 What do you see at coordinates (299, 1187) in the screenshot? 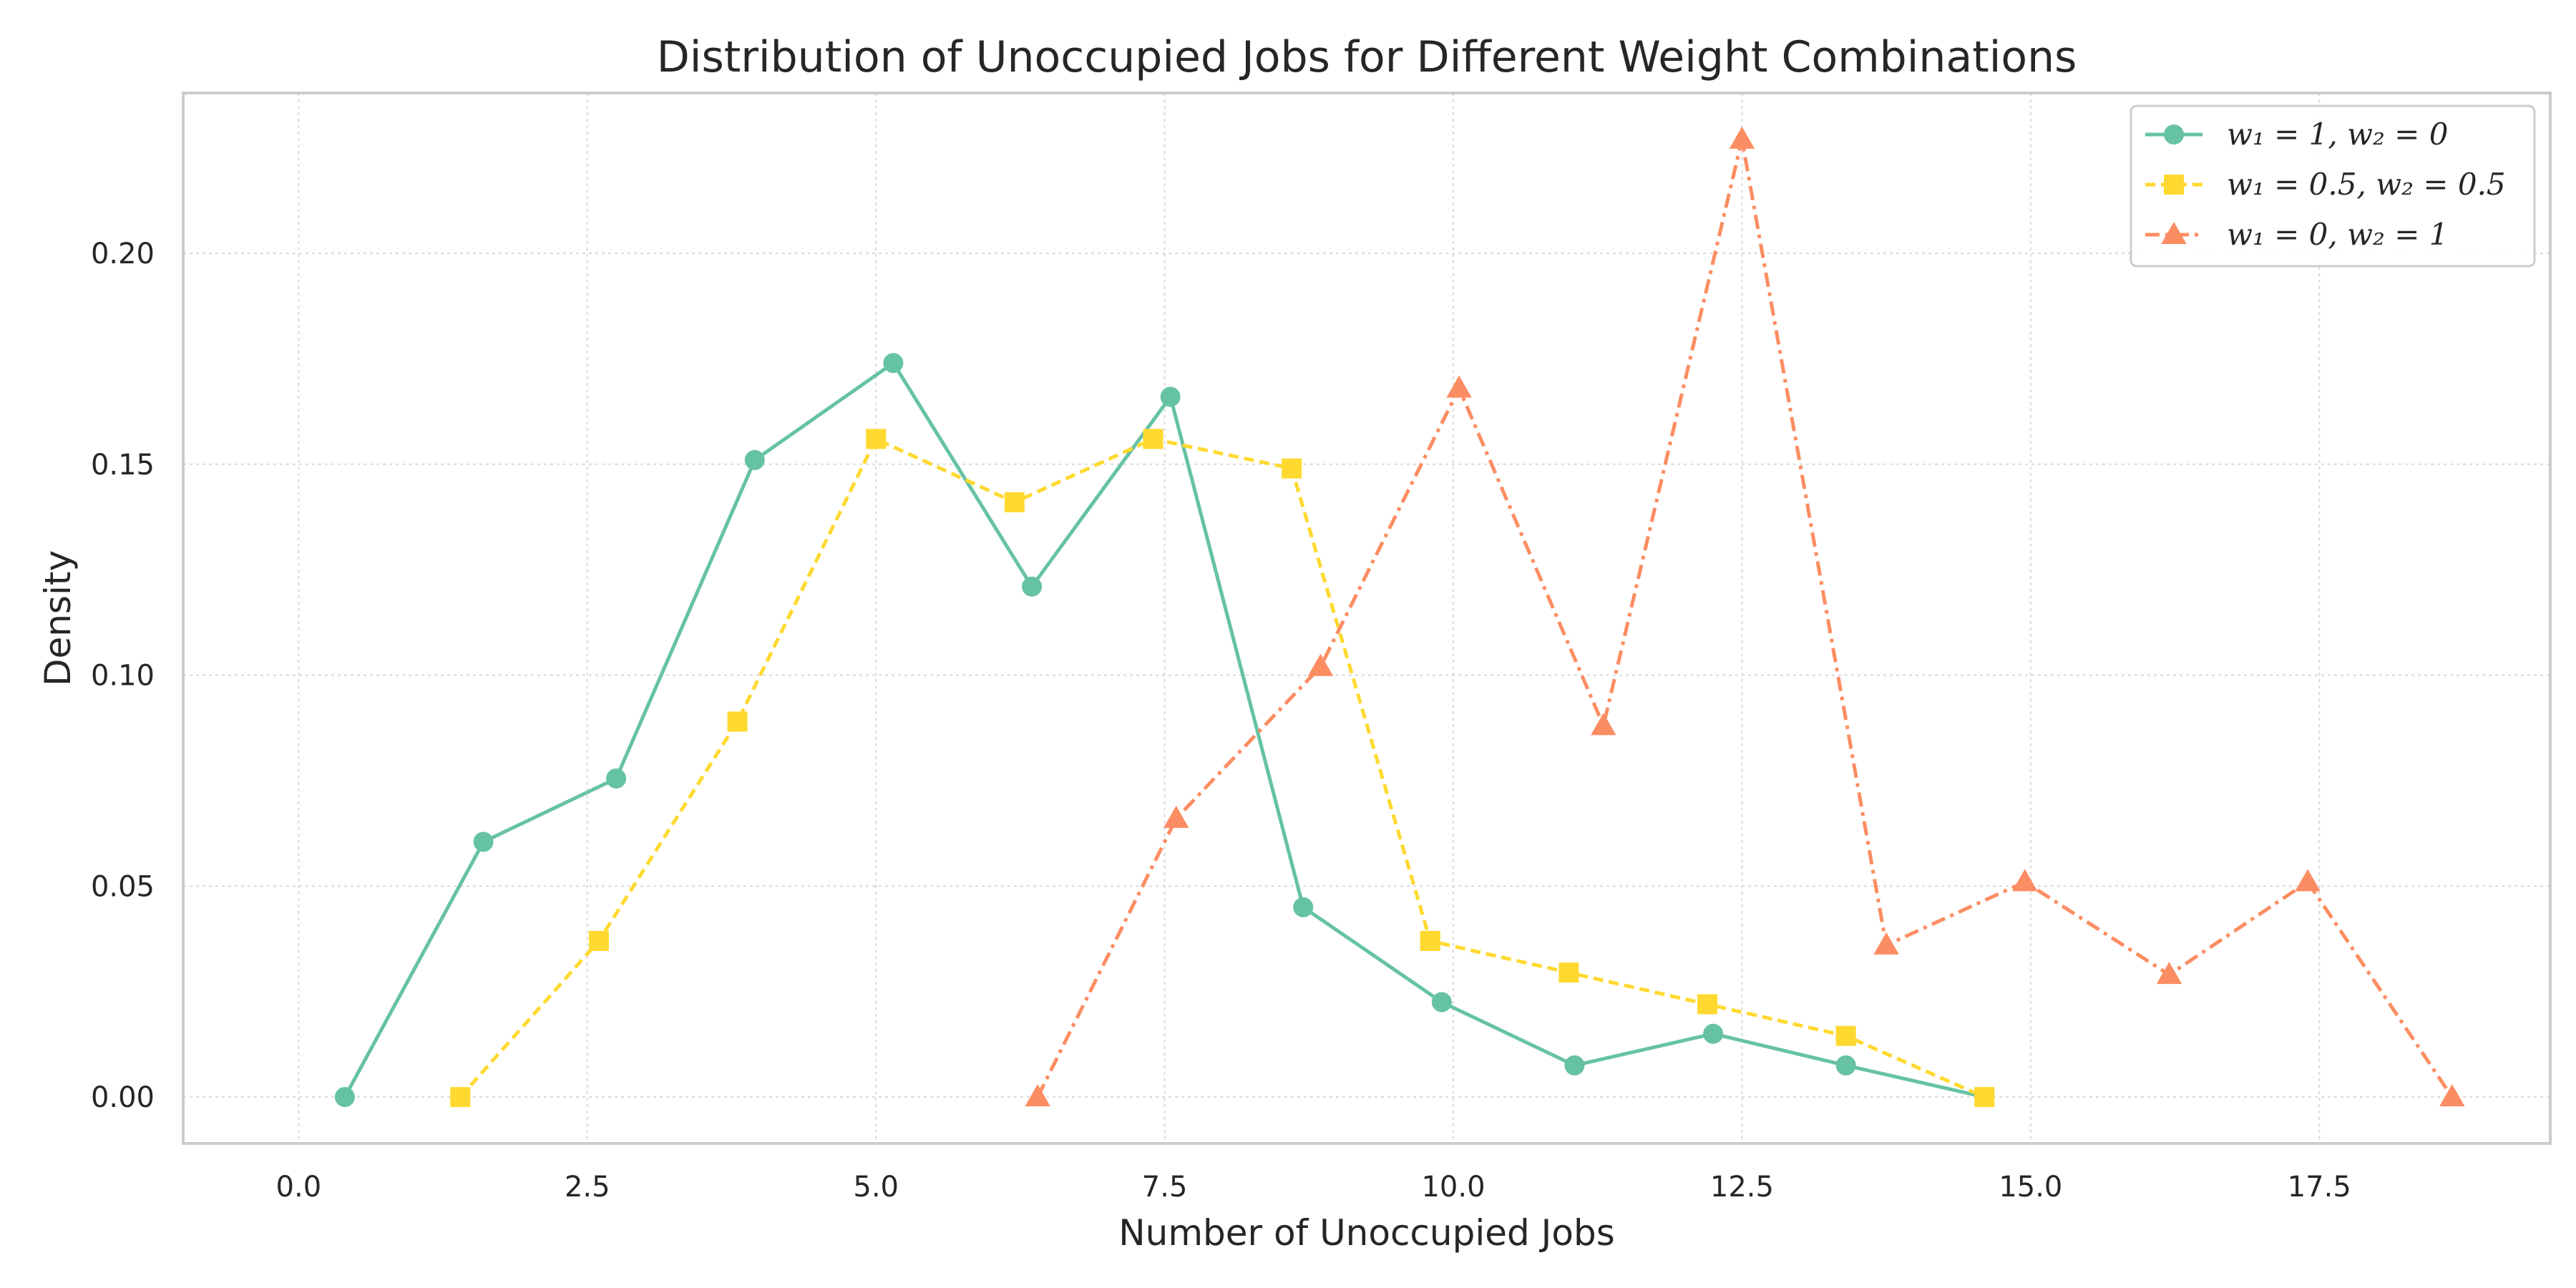
I see `x-tick-label: 0.0` at bounding box center [299, 1187].